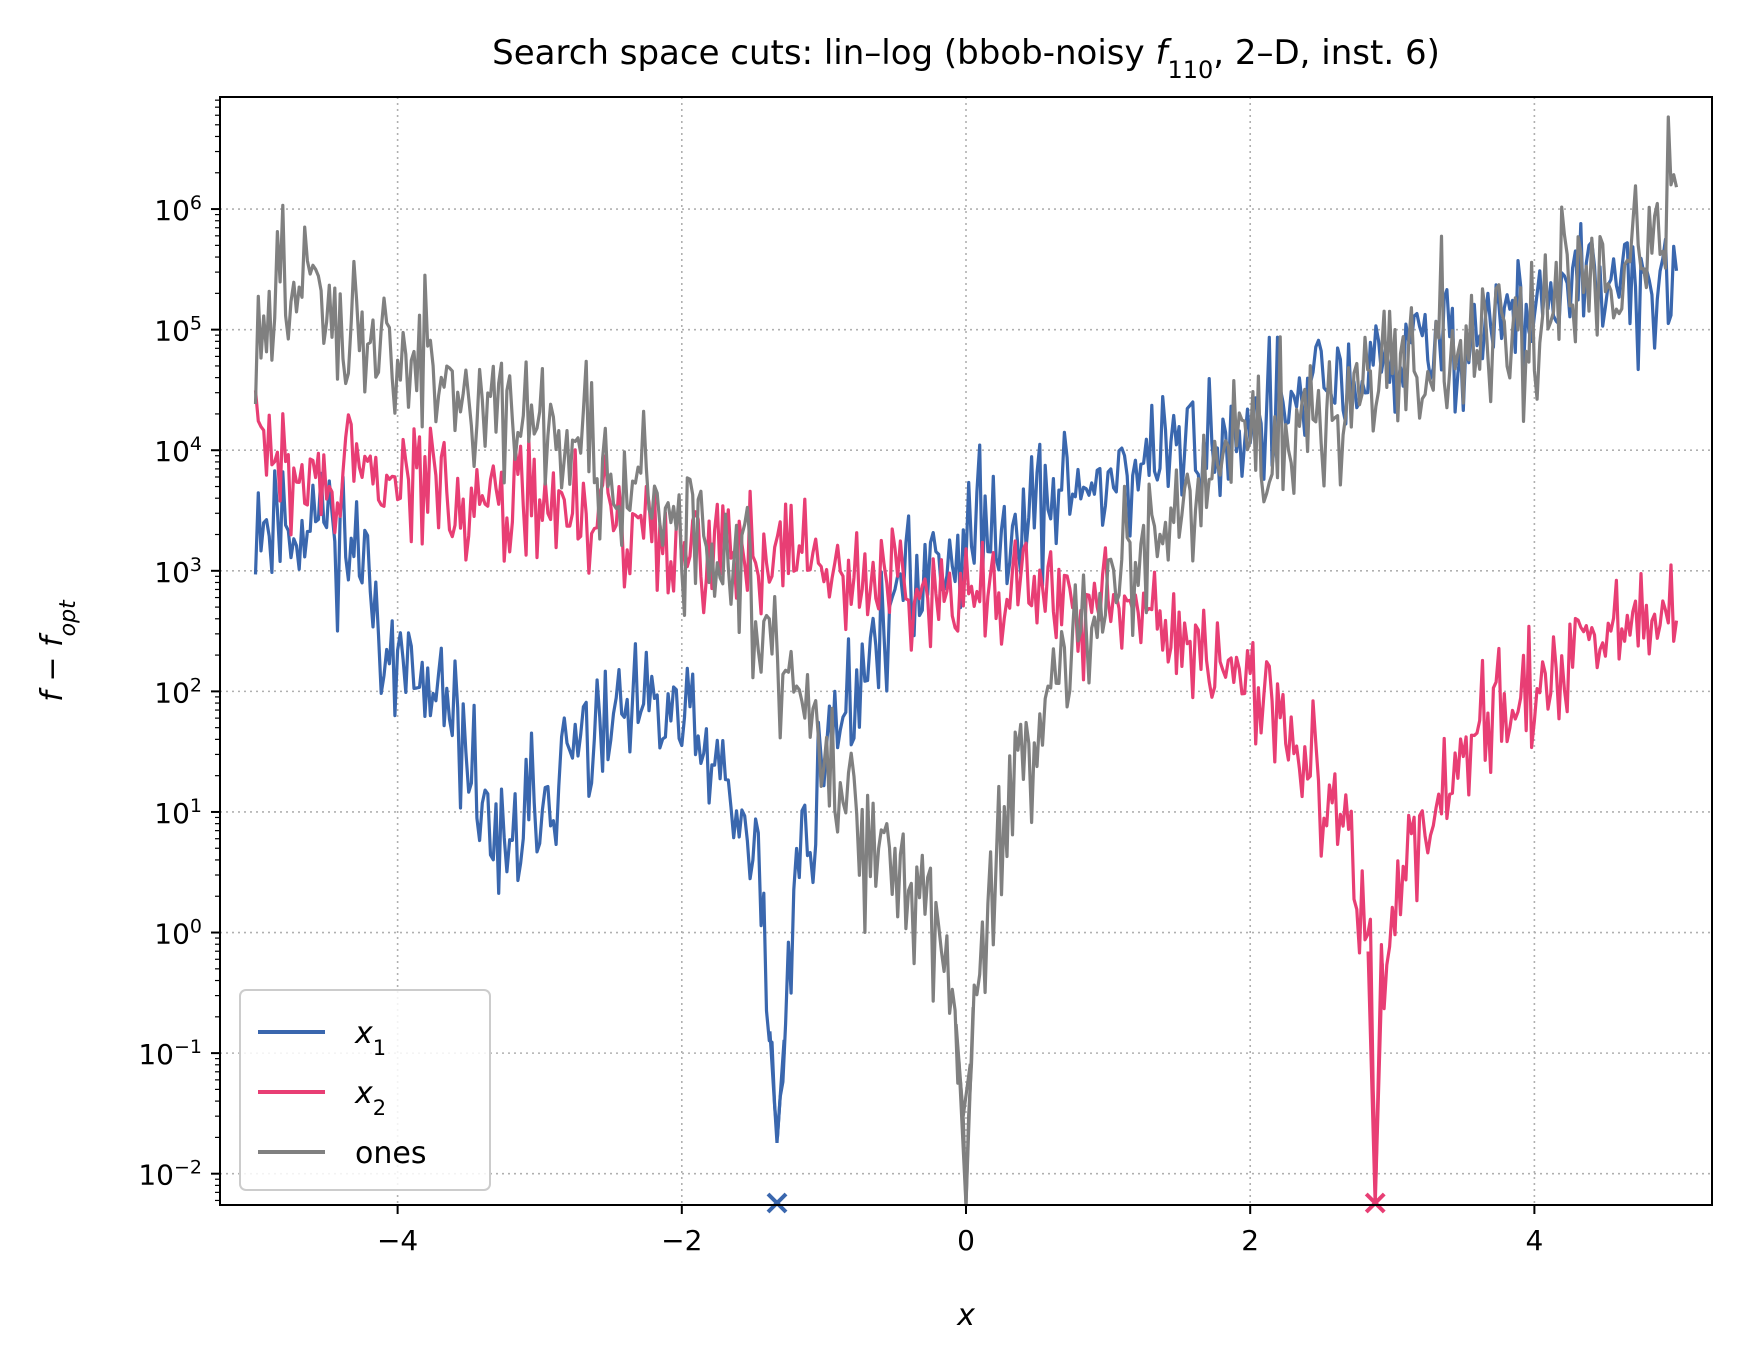 The width and height of the screenshot is (1737, 1359). I want to click on y-axis-label-sub: opt, so click(68, 617).